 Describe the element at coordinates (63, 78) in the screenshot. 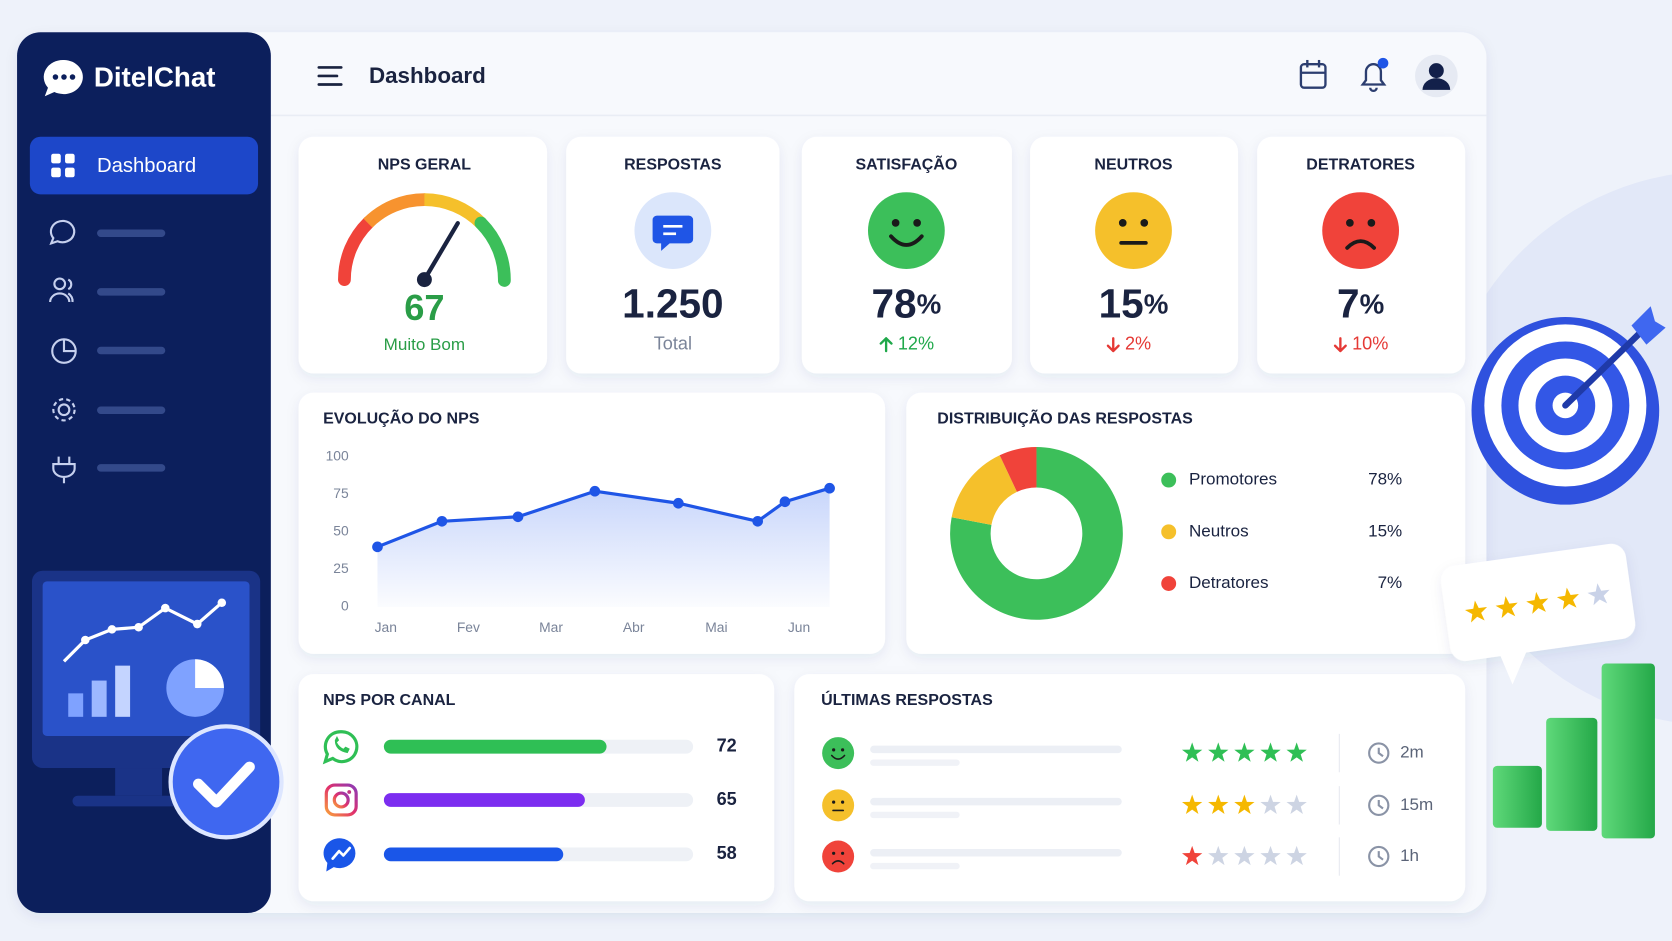

I see `logo` at that location.